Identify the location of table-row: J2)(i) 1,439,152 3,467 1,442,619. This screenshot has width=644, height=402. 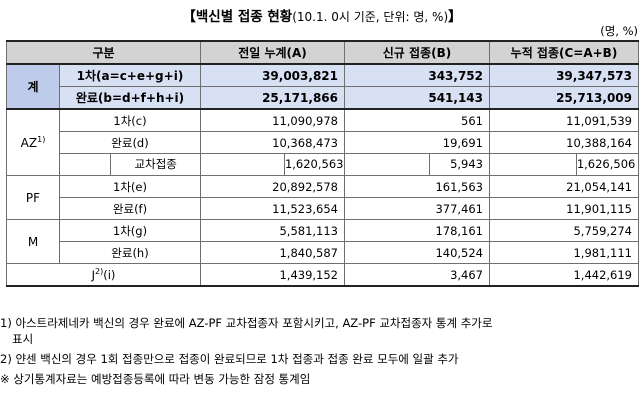
(322, 275).